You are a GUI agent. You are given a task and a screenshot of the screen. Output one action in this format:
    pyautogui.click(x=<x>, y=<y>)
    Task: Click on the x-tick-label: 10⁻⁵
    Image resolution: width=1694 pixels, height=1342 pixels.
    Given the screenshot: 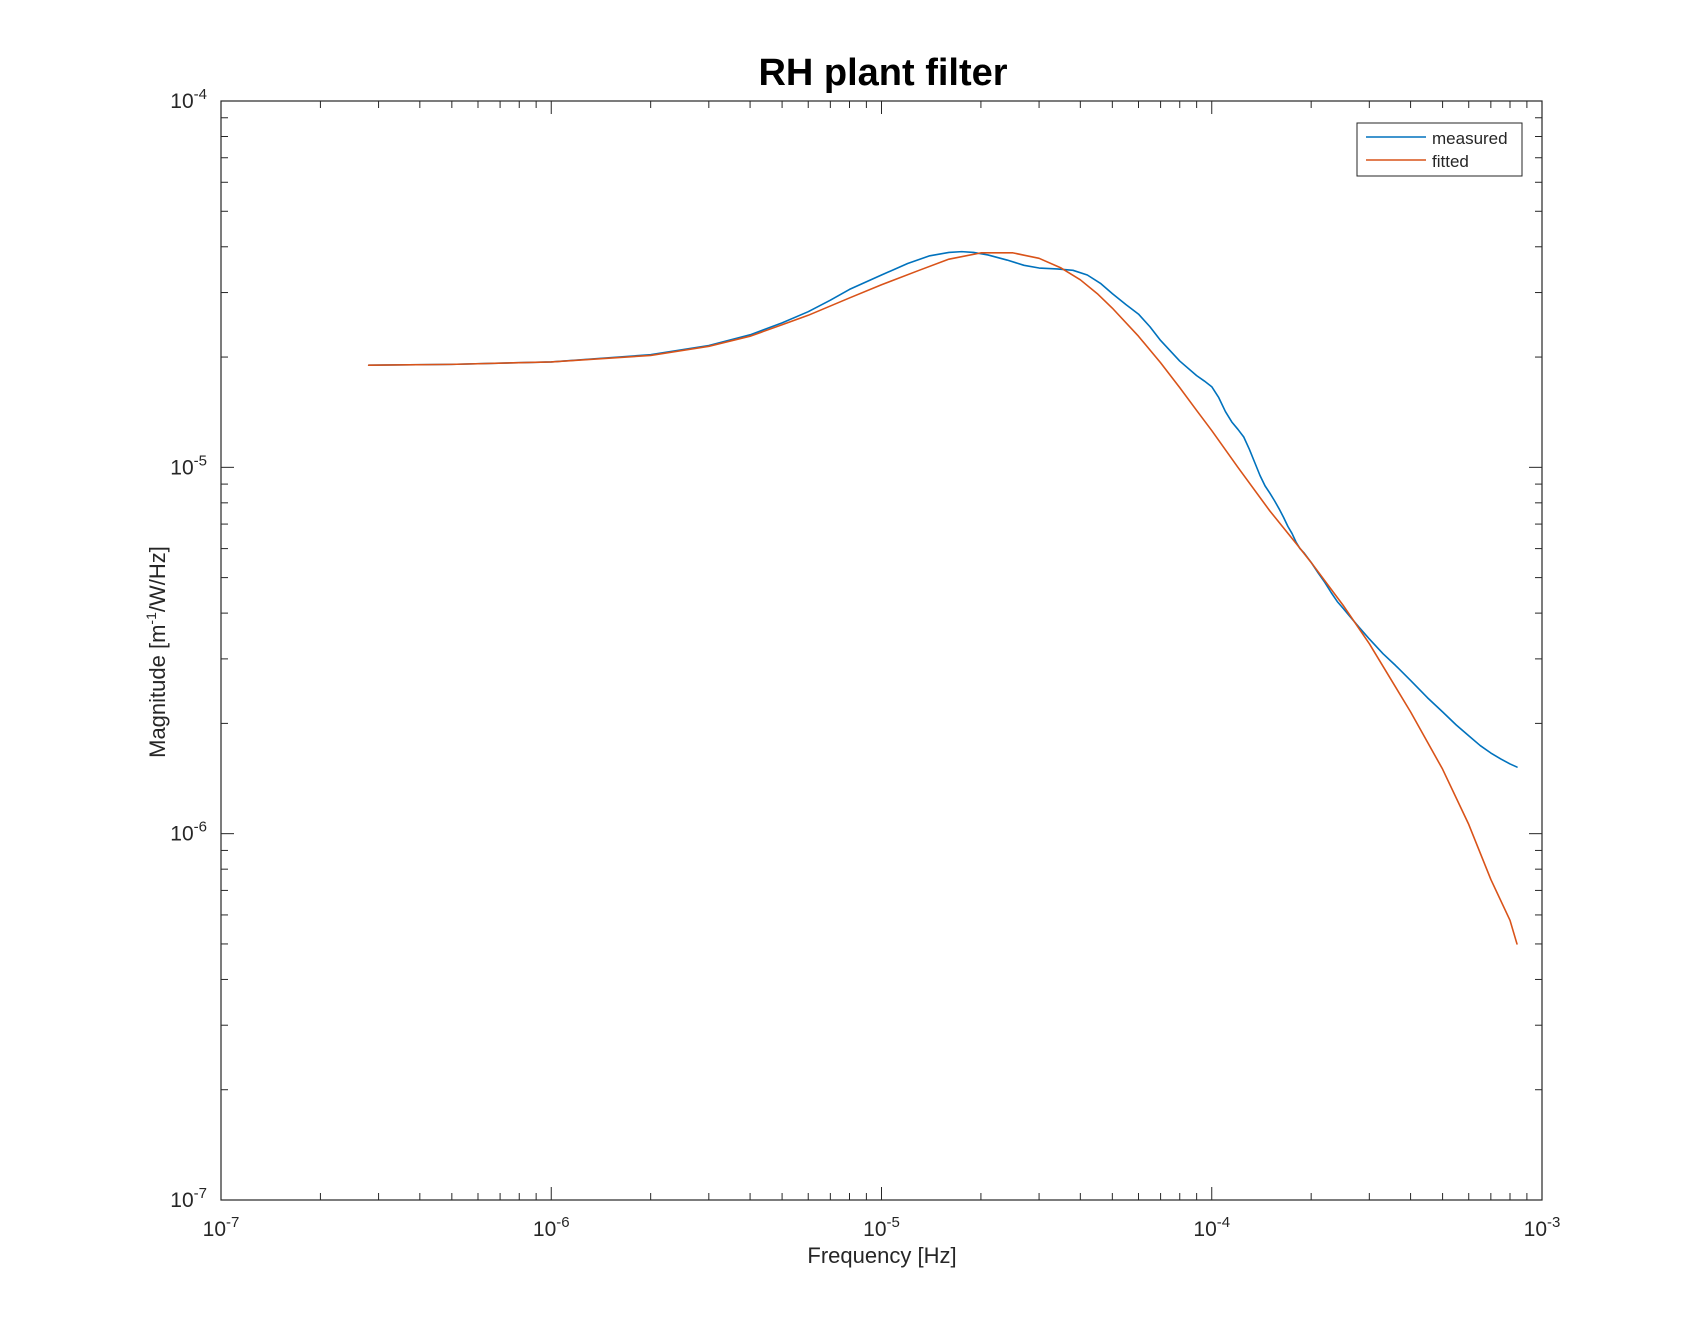 What is the action you would take?
    pyautogui.click(x=881, y=1227)
    